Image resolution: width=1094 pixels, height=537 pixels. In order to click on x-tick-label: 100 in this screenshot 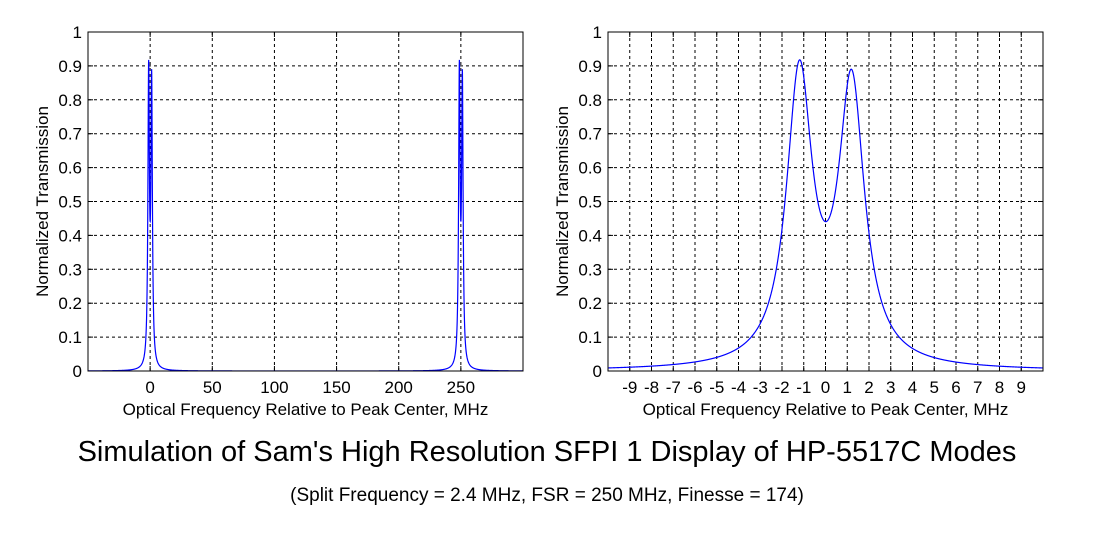, I will do `click(274, 387)`.